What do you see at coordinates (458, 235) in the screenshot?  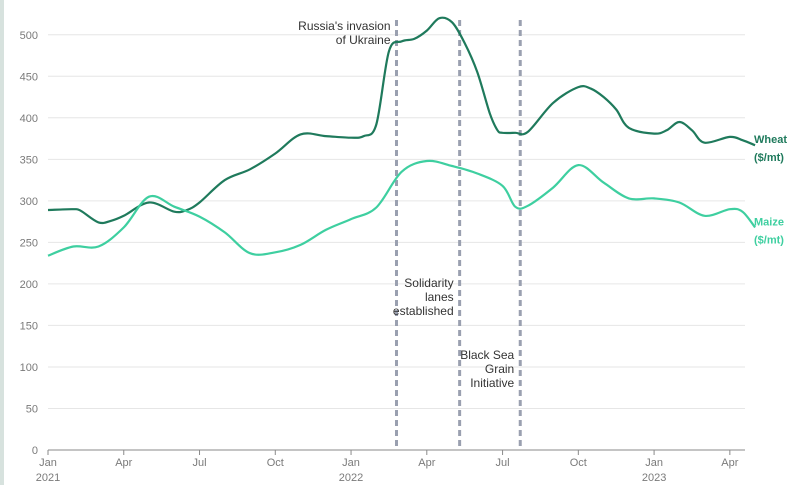 I see `event-lines` at bounding box center [458, 235].